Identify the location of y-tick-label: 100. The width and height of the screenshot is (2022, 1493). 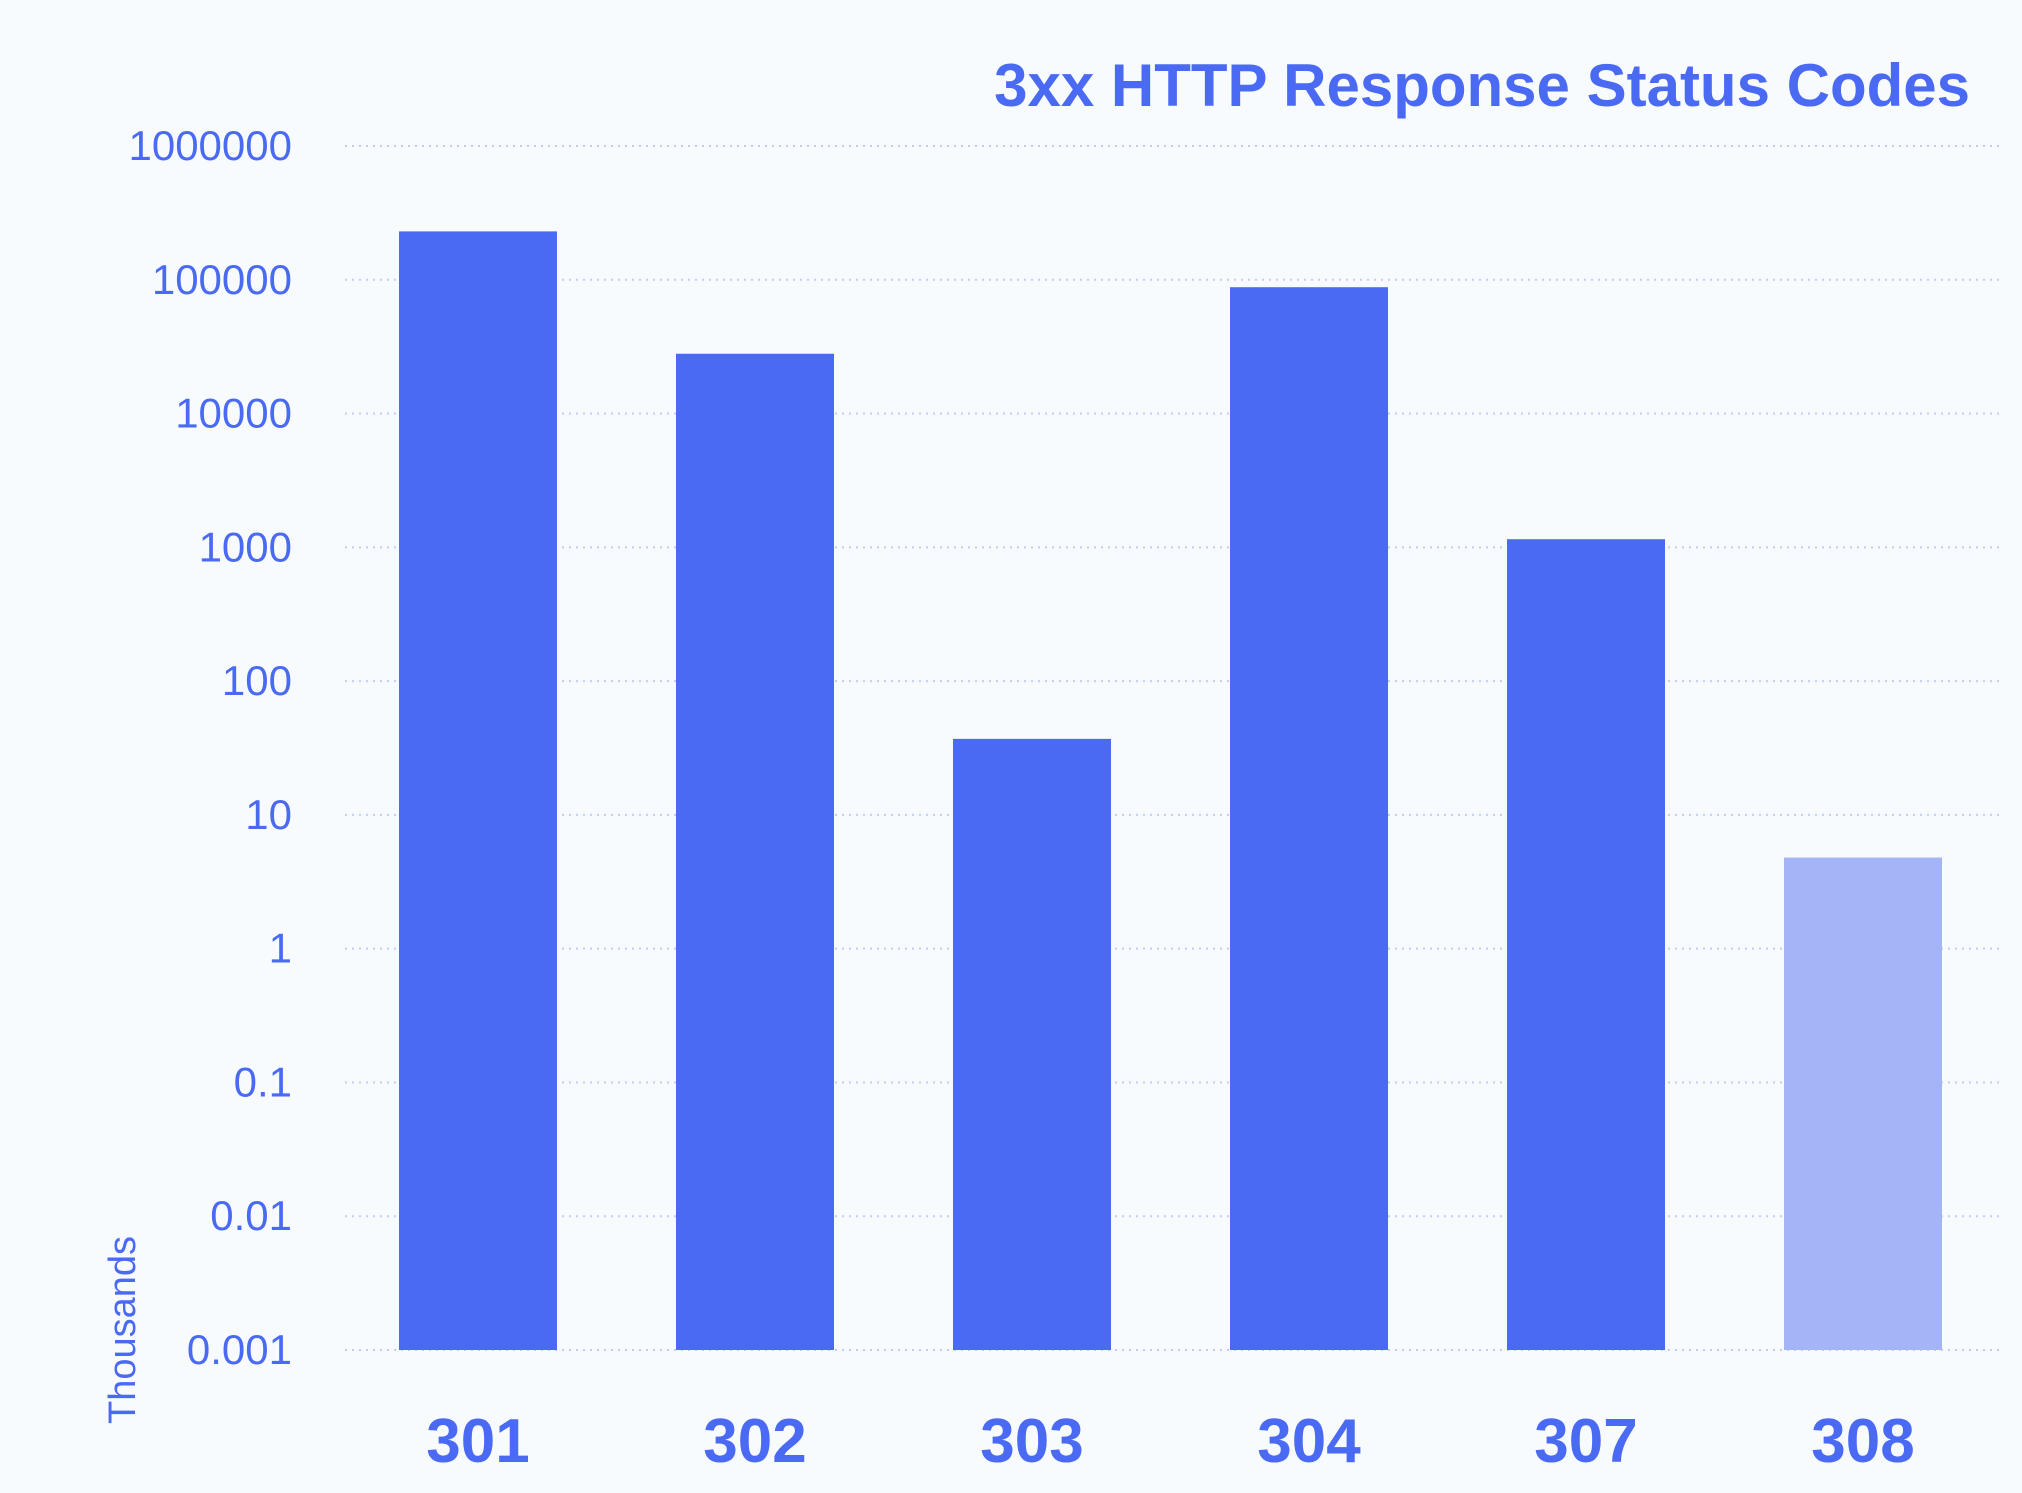
(257, 680).